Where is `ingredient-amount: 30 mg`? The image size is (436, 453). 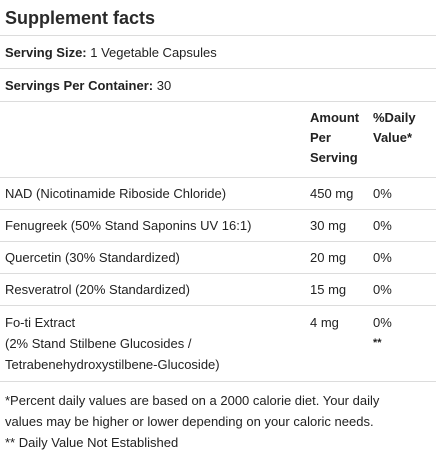
ingredient-amount: 30 mg is located at coordinates (338, 225).